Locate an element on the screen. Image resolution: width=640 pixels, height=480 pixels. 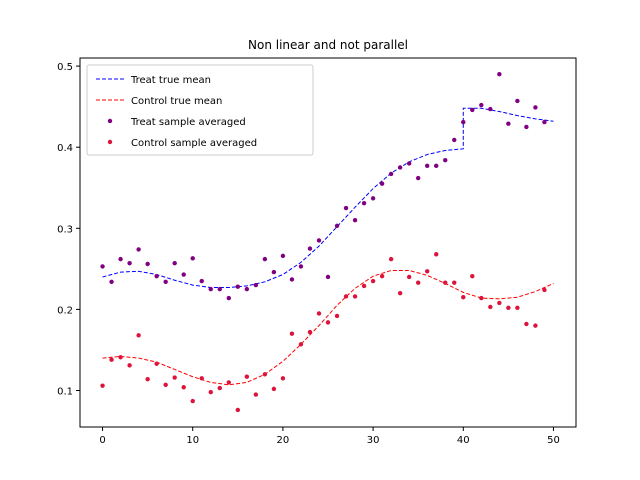
legend-box is located at coordinates (200, 110).